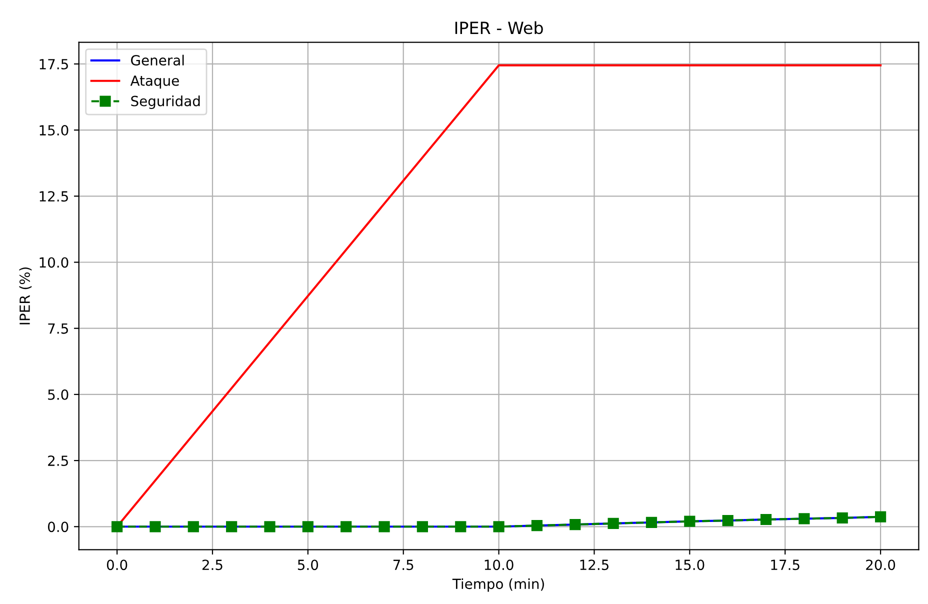 The height and width of the screenshot is (604, 928). Describe the element at coordinates (785, 565) in the screenshot. I see `x-tick-label: 17.5` at that location.